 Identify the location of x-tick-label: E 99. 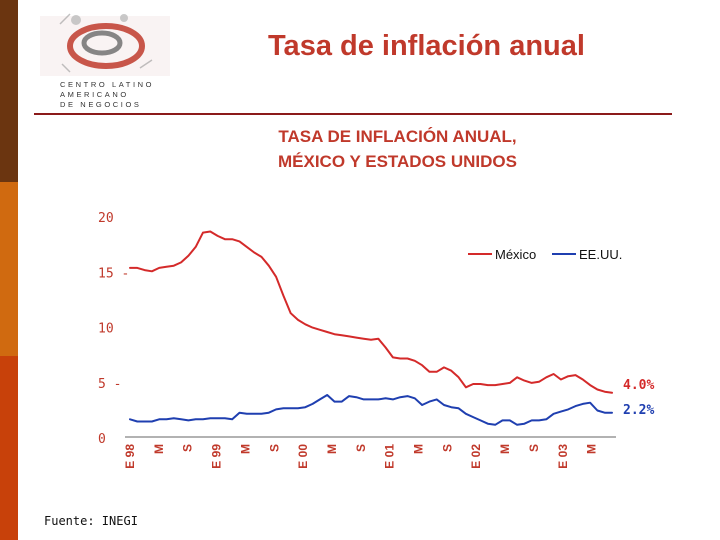
(217, 456).